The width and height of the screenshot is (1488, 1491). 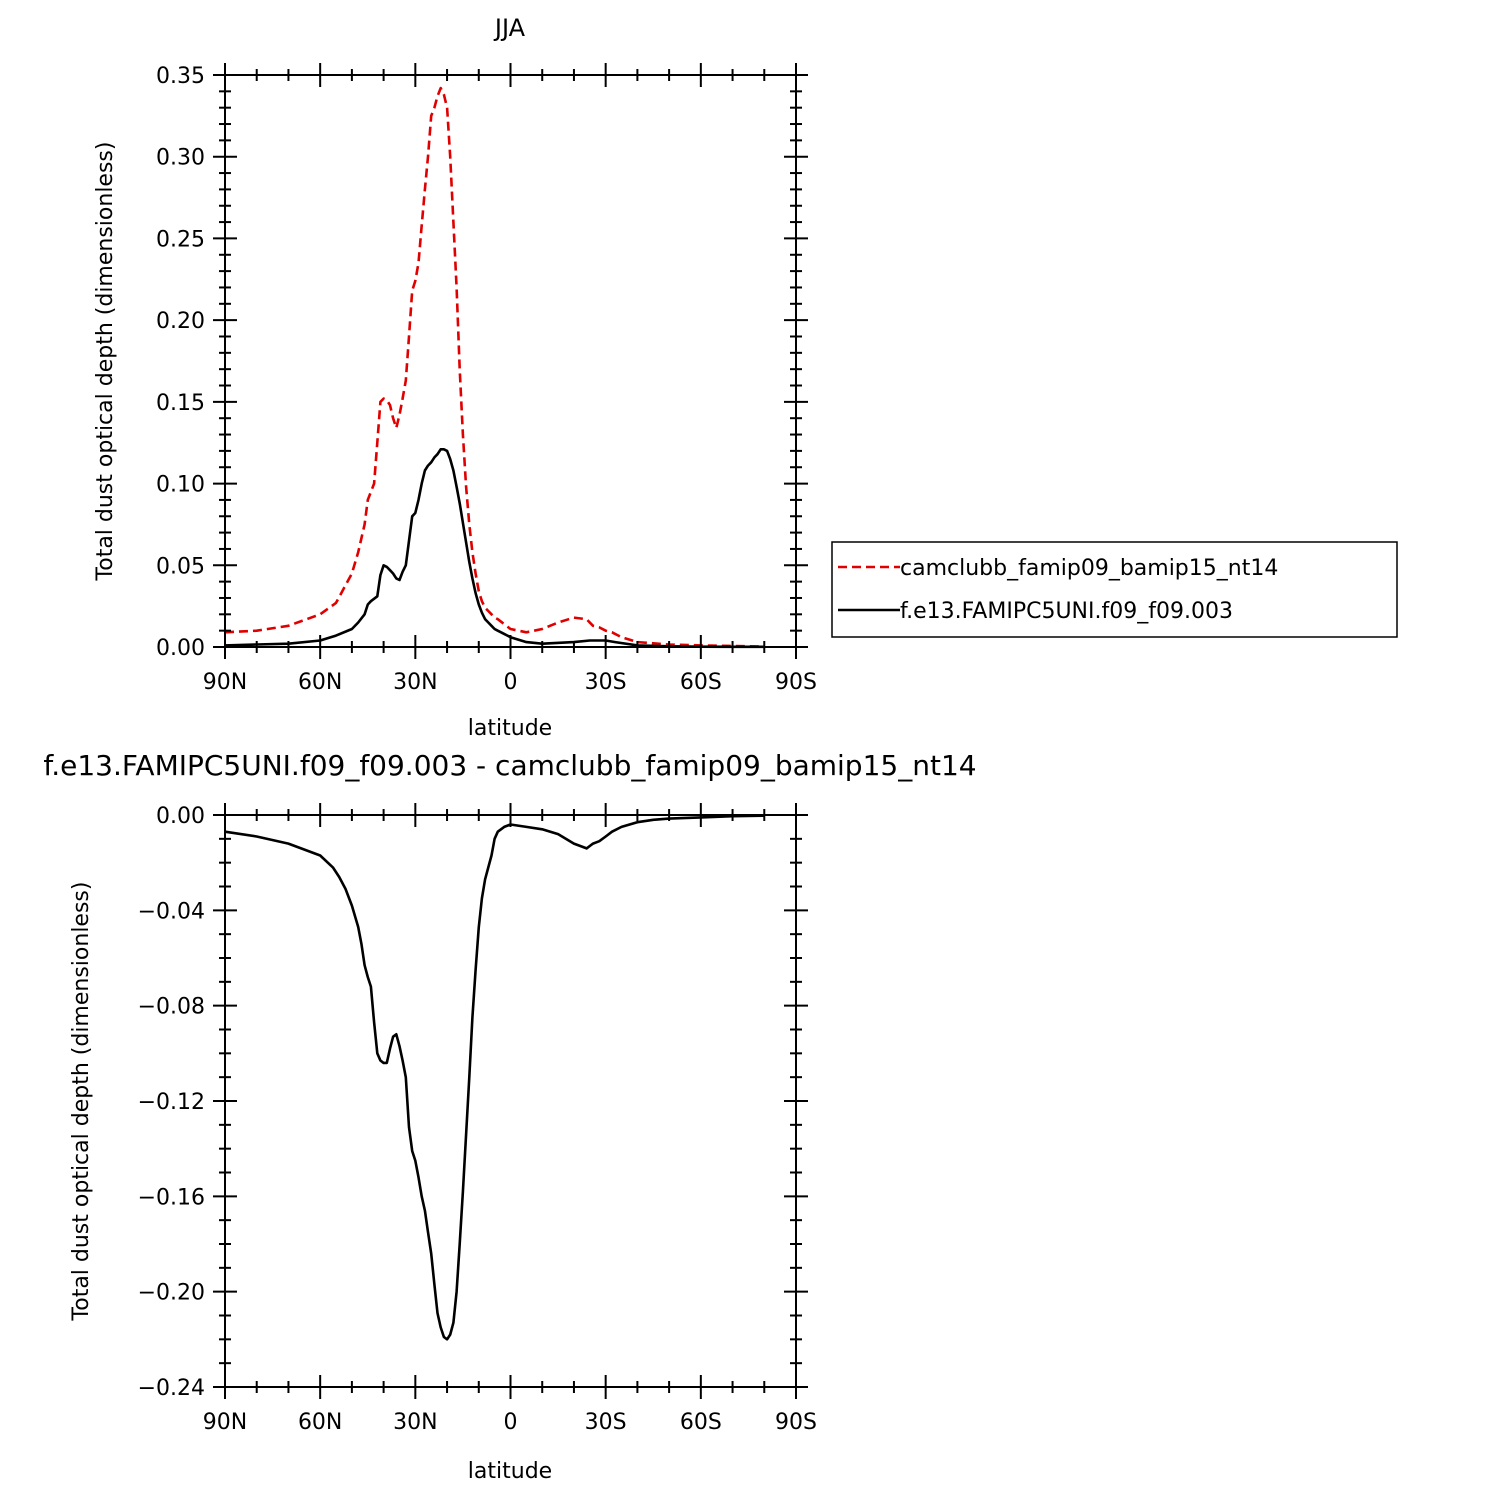 I want to click on y-tick-label: 0.05, so click(x=180, y=566).